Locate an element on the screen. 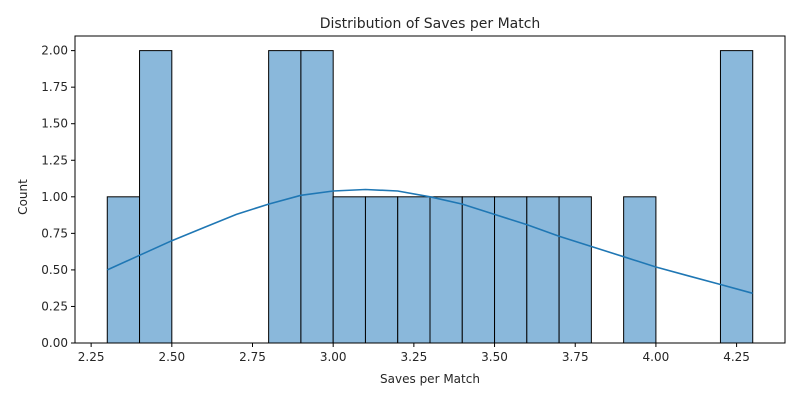 Image resolution: width=800 pixels, height=400 pixels. x-tick-label: 3.75 is located at coordinates (575, 357).